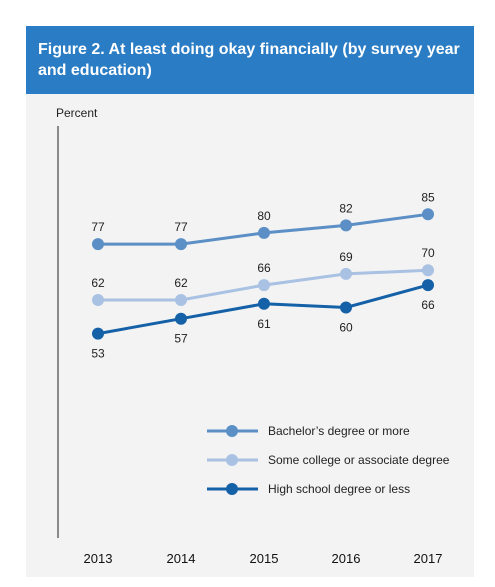 This screenshot has width=495, height=587. I want to click on data-label: 61, so click(264, 324).